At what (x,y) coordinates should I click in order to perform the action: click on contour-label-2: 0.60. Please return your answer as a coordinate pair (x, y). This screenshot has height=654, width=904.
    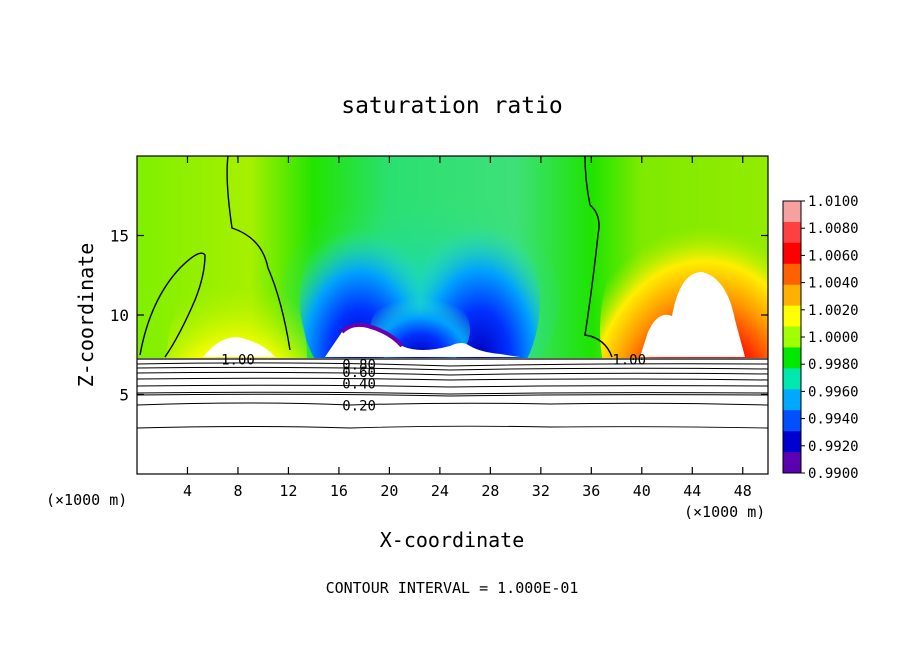
    Looking at the image, I should click on (359, 373).